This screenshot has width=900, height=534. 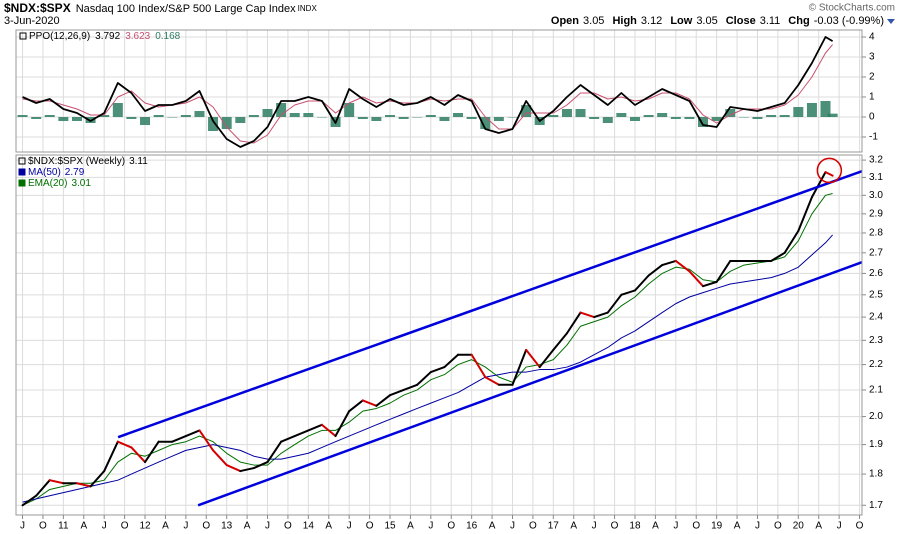 What do you see at coordinates (852, 8) in the screenshot?
I see `copyright: © StockCharts.com` at bounding box center [852, 8].